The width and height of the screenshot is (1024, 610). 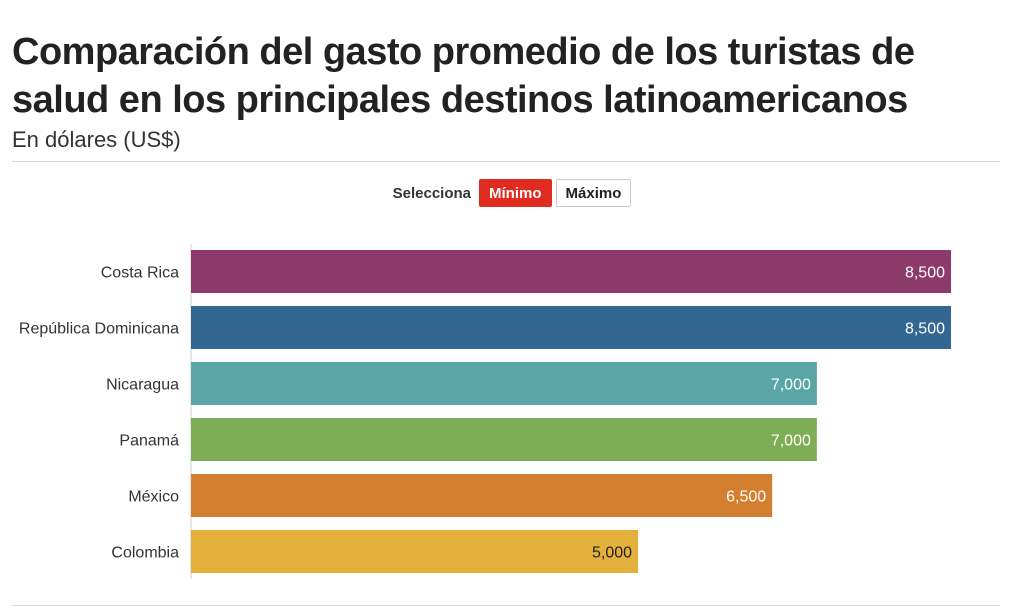 What do you see at coordinates (142, 385) in the screenshot?
I see `category-label-nicaragua: Nicaragua` at bounding box center [142, 385].